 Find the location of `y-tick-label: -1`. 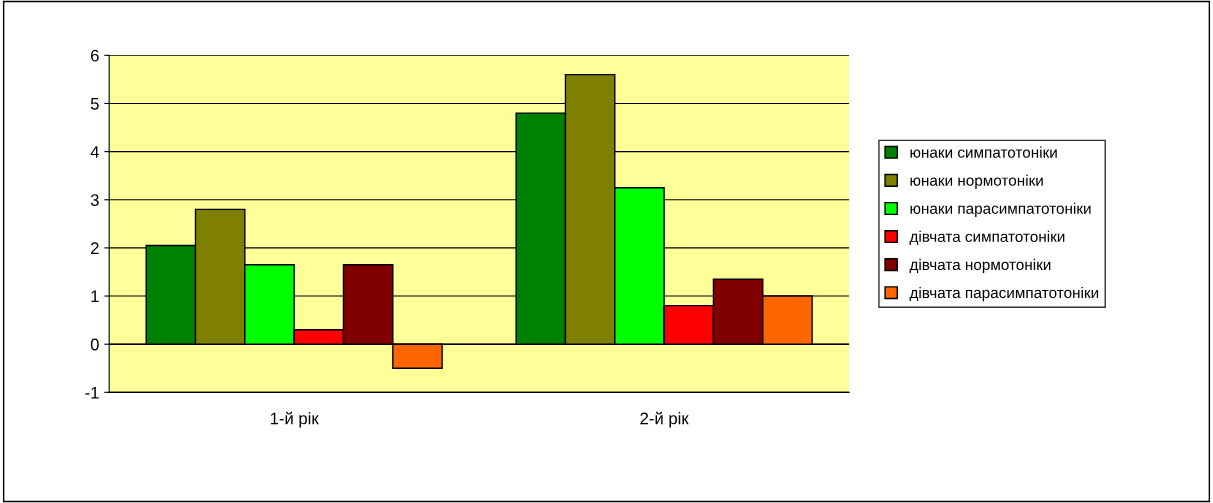

y-tick-label: -1 is located at coordinates (92, 392).